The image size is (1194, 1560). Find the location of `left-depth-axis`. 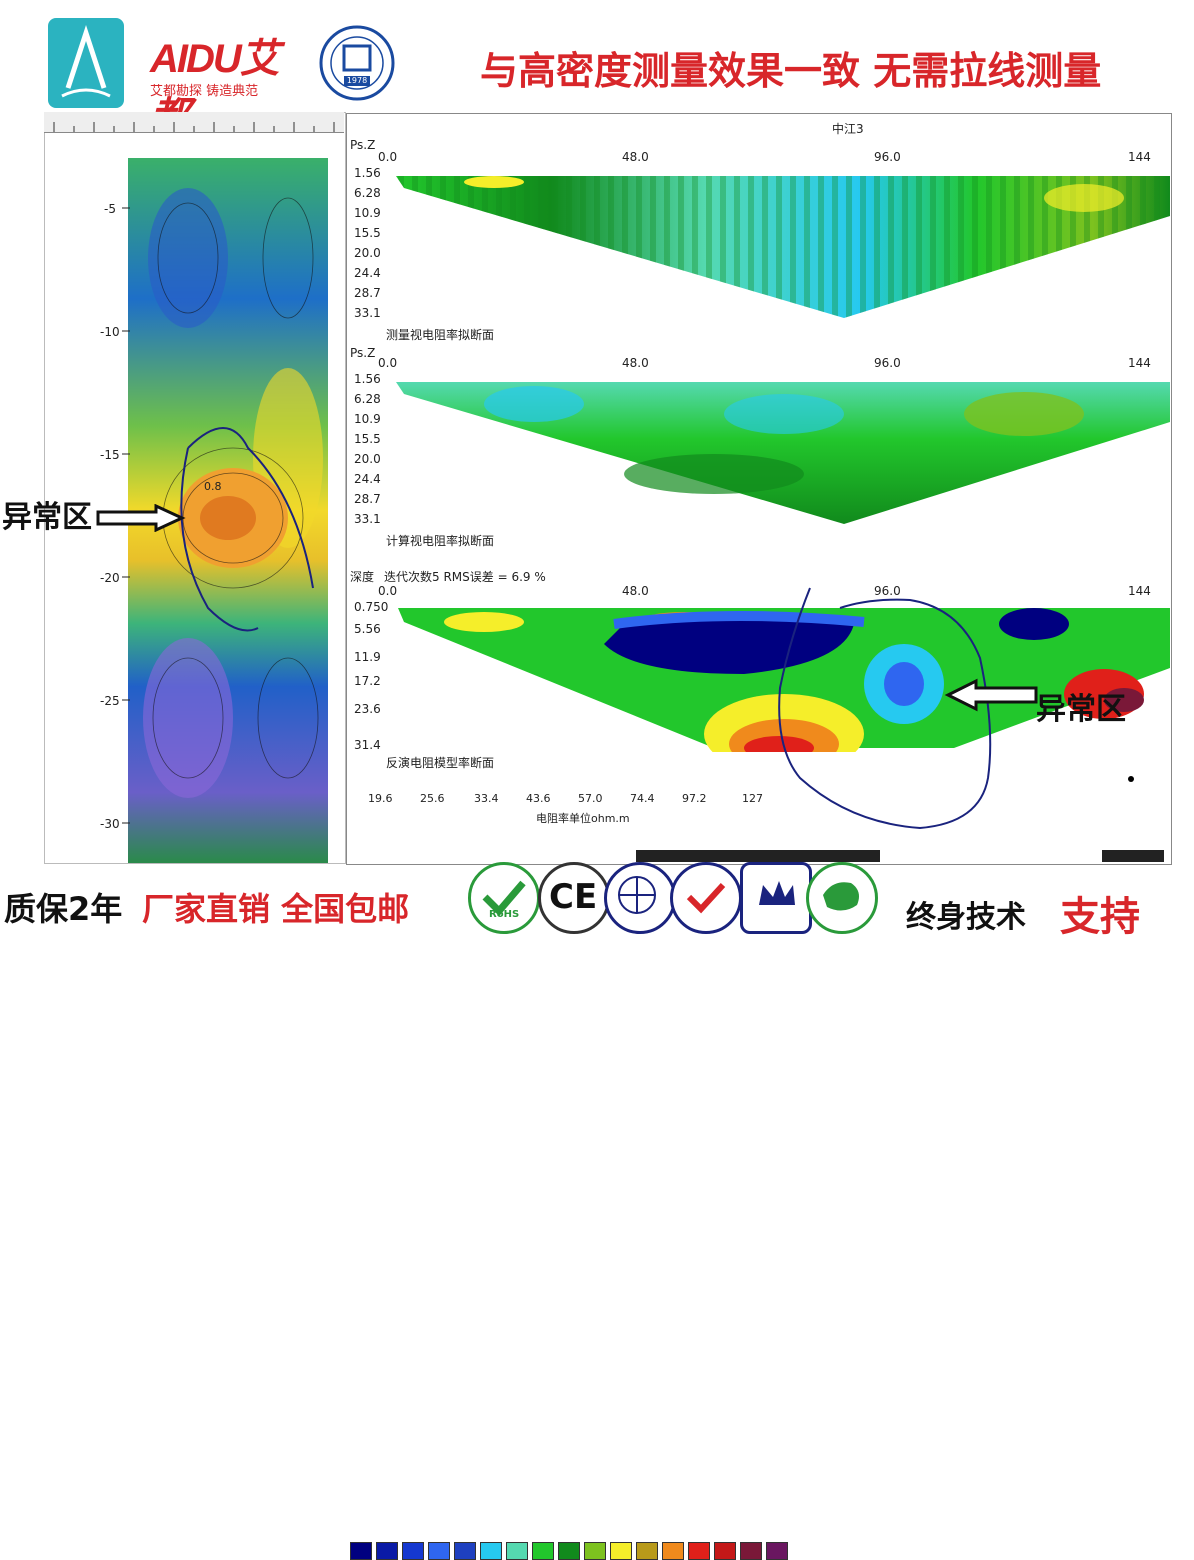

left-depth-axis is located at coordinates (126, 515).